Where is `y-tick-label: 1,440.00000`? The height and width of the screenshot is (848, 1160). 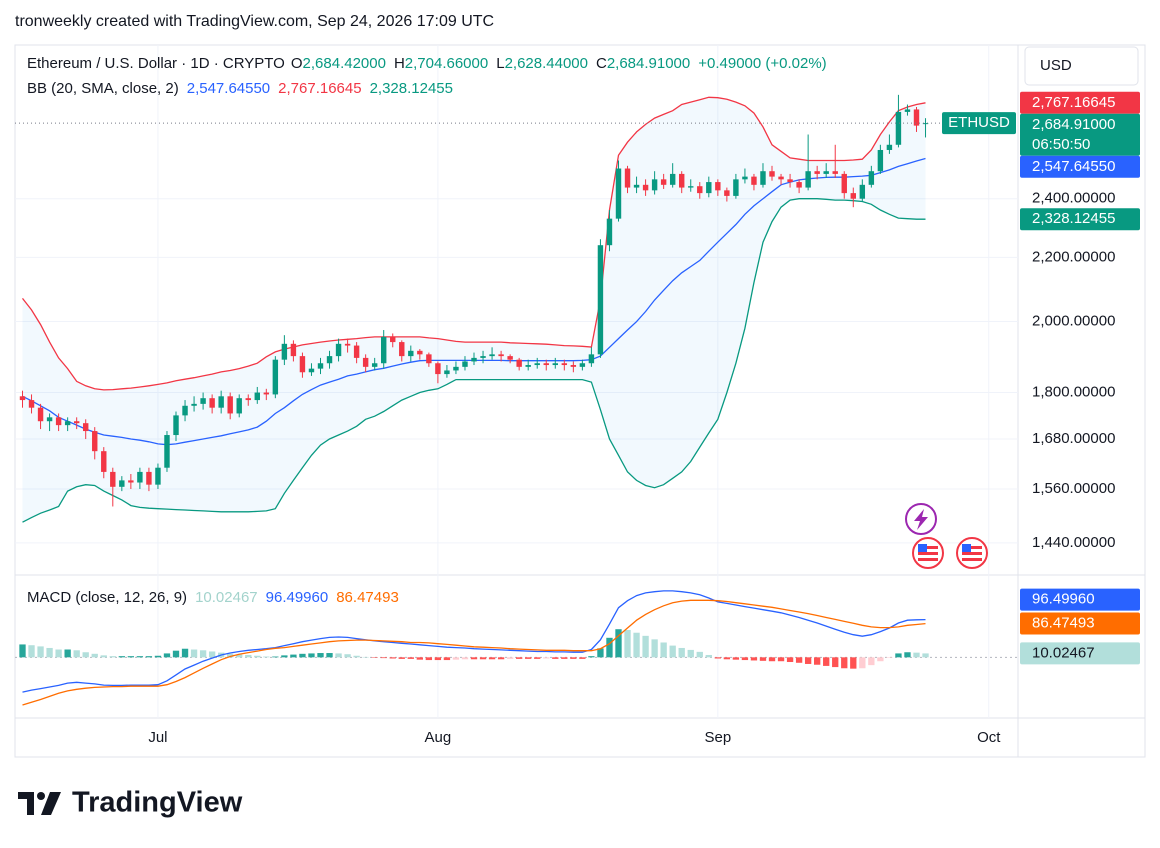 y-tick-label: 1,440.00000 is located at coordinates (1073, 542).